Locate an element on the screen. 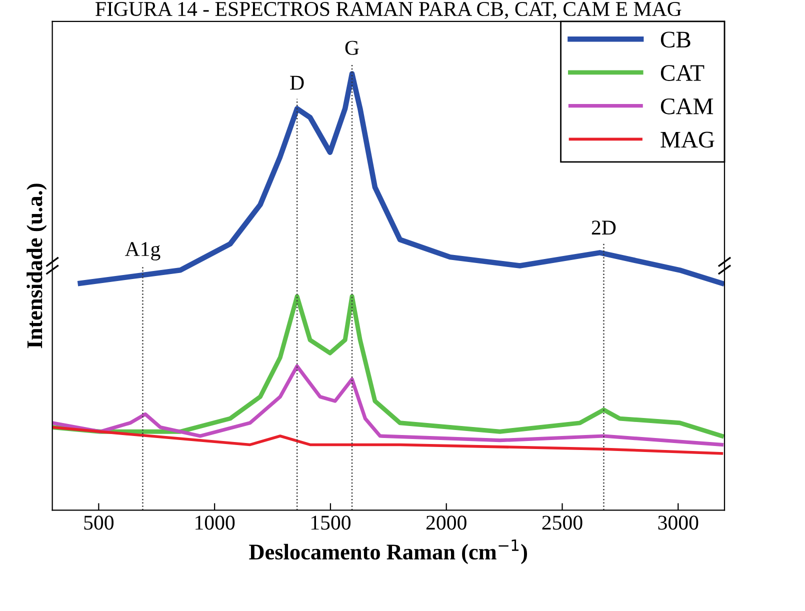 The width and height of the screenshot is (805, 611). ref-line-label: G is located at coordinates (352, 47).